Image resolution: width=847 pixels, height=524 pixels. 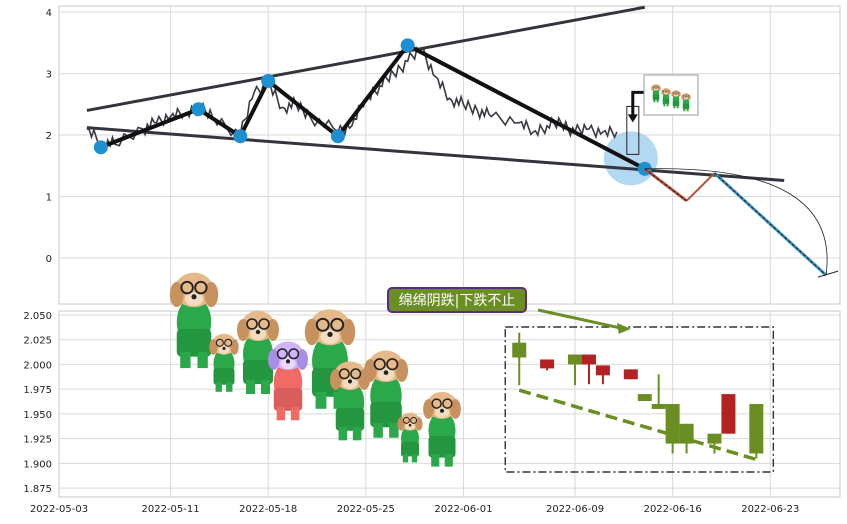 I want to click on pattern-box, so click(x=639, y=399).